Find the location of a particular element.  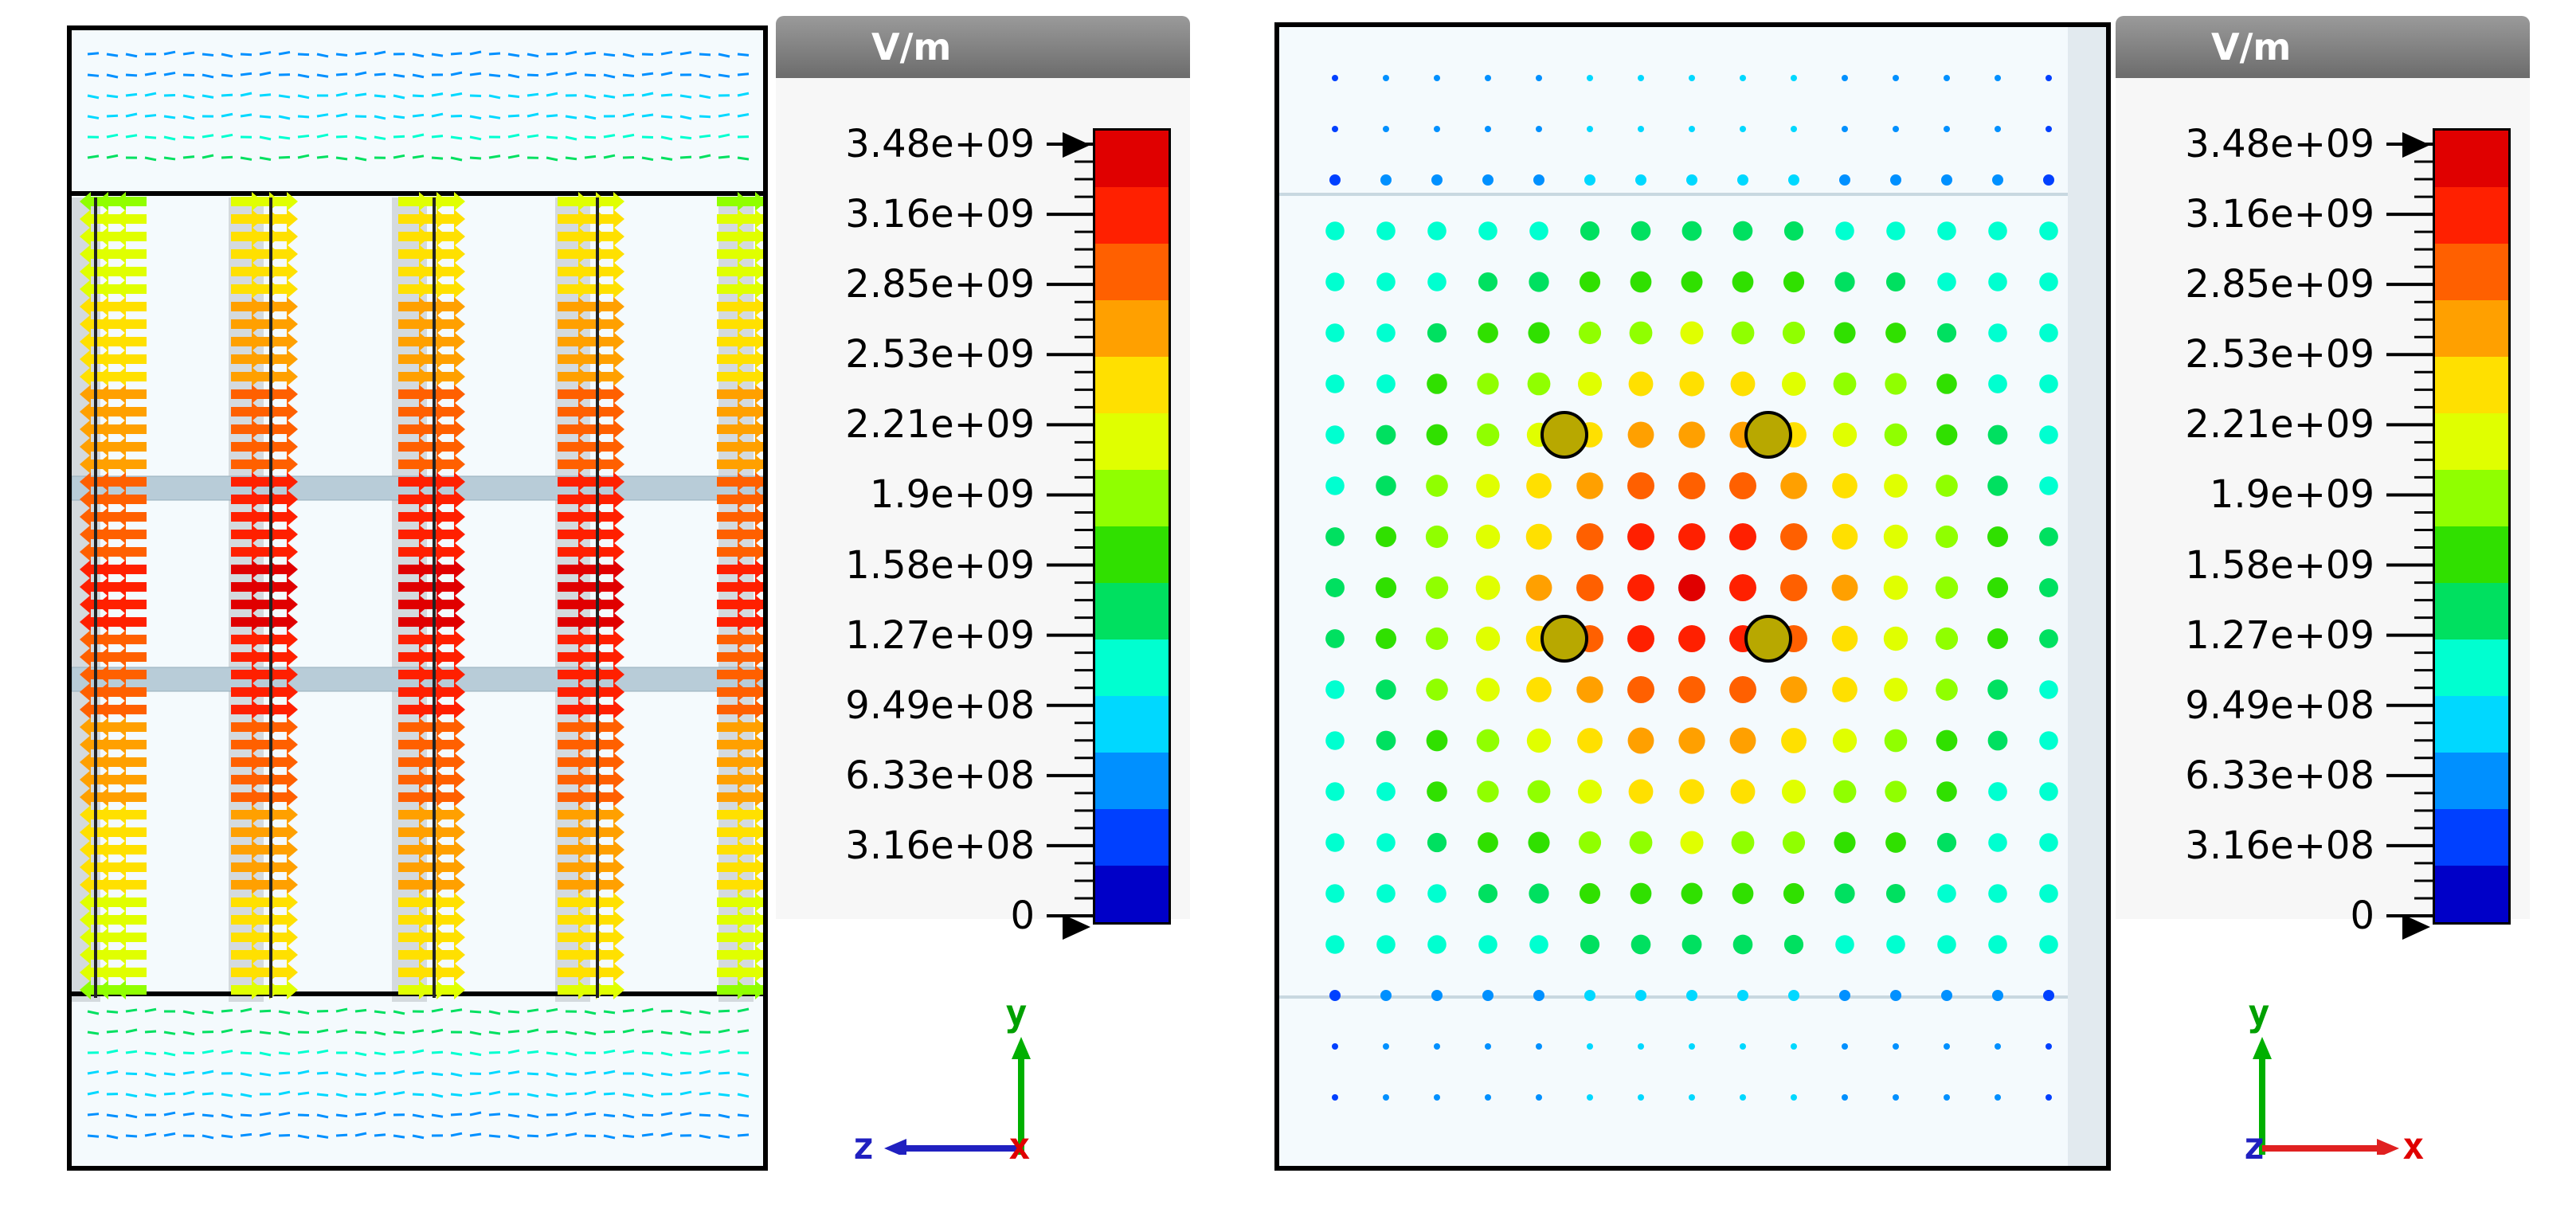

right-legend-tick-label: 6.33e+08 is located at coordinates (2279, 775).